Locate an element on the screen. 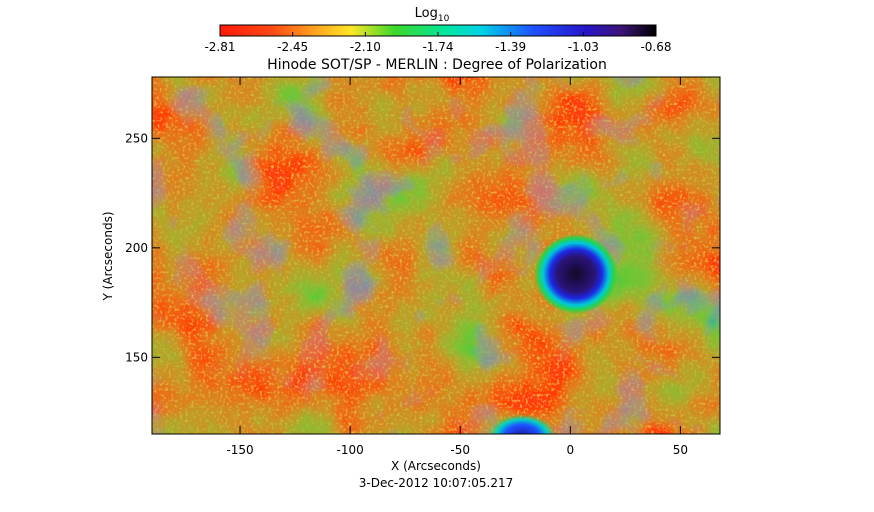 The width and height of the screenshot is (874, 512). colorbar-tick-label: -2.45 is located at coordinates (292, 47).